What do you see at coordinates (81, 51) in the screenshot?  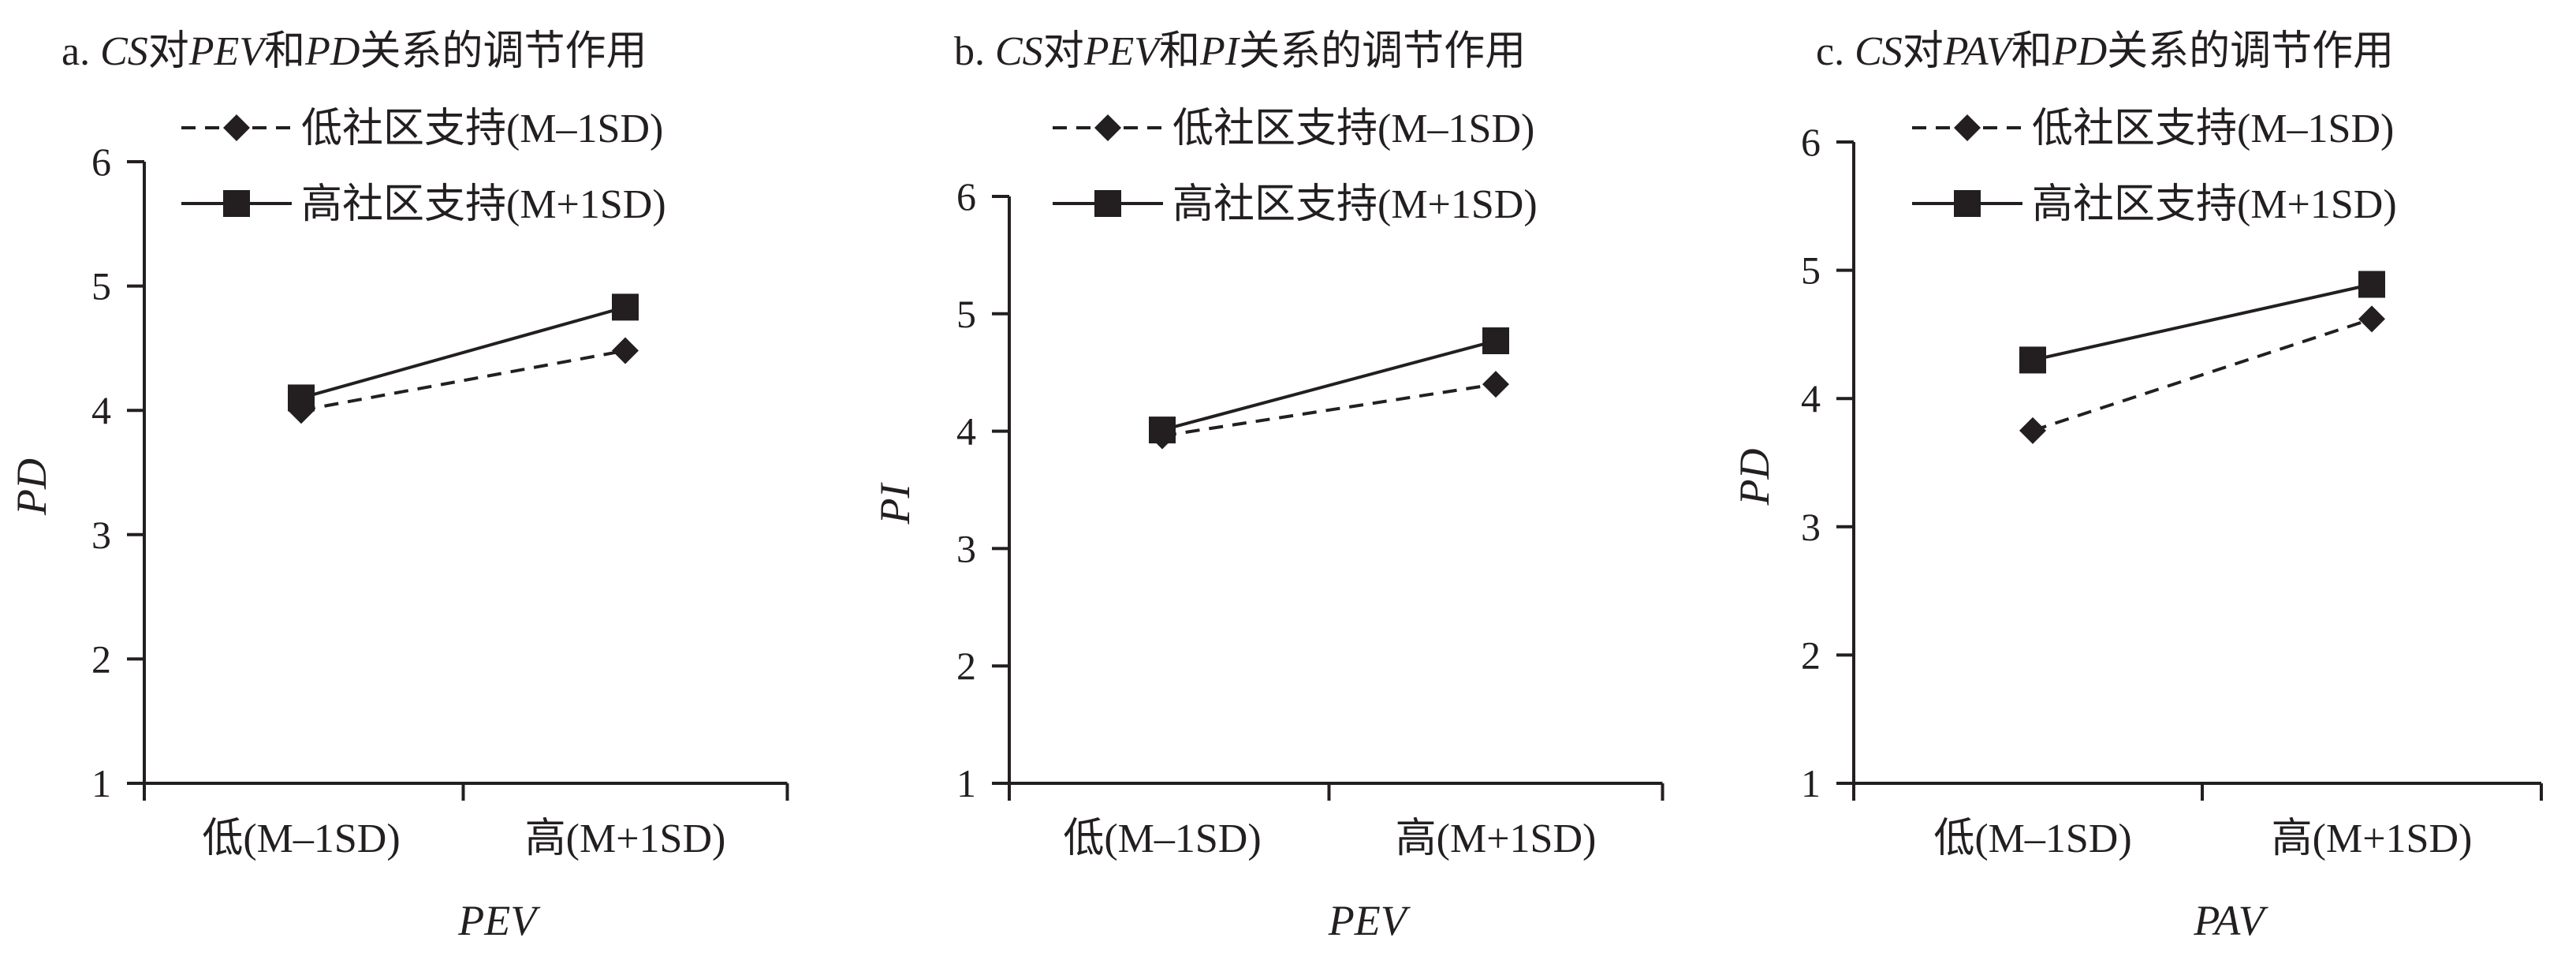 I see `title-prefix: a.` at bounding box center [81, 51].